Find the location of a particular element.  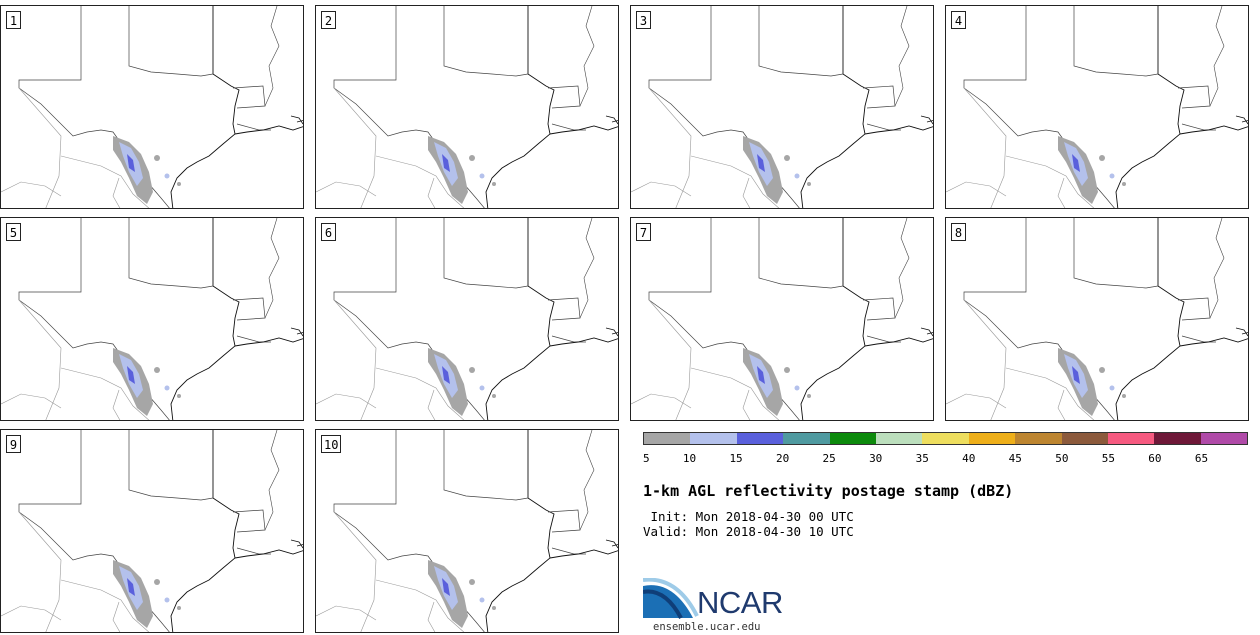

panel-number: 1 is located at coordinates (13, 20).